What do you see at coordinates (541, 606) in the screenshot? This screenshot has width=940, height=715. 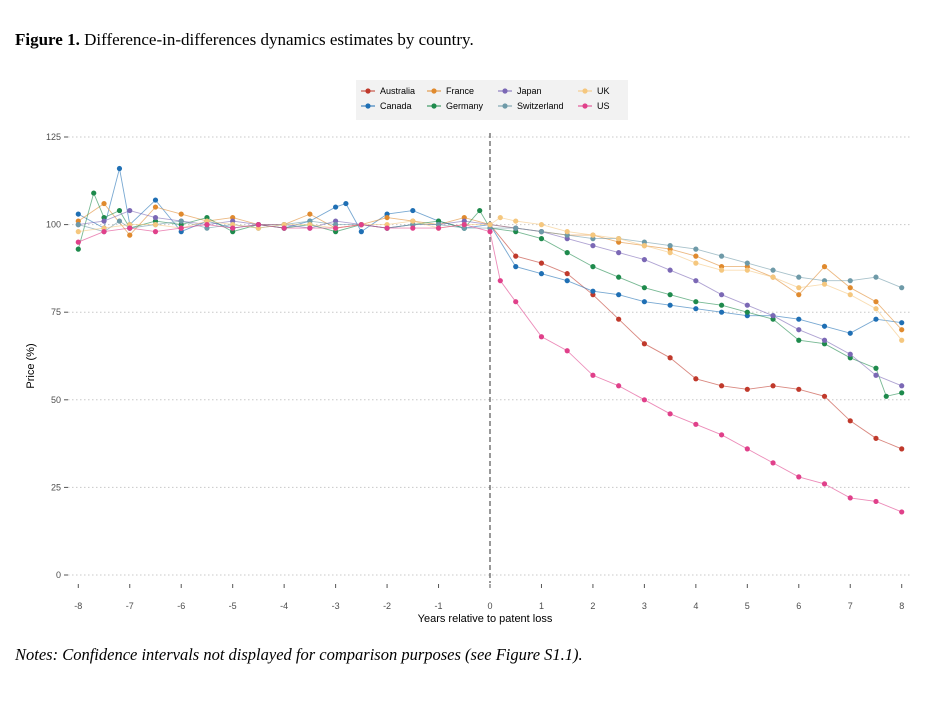 I see `x-tick-label-9: 1` at bounding box center [541, 606].